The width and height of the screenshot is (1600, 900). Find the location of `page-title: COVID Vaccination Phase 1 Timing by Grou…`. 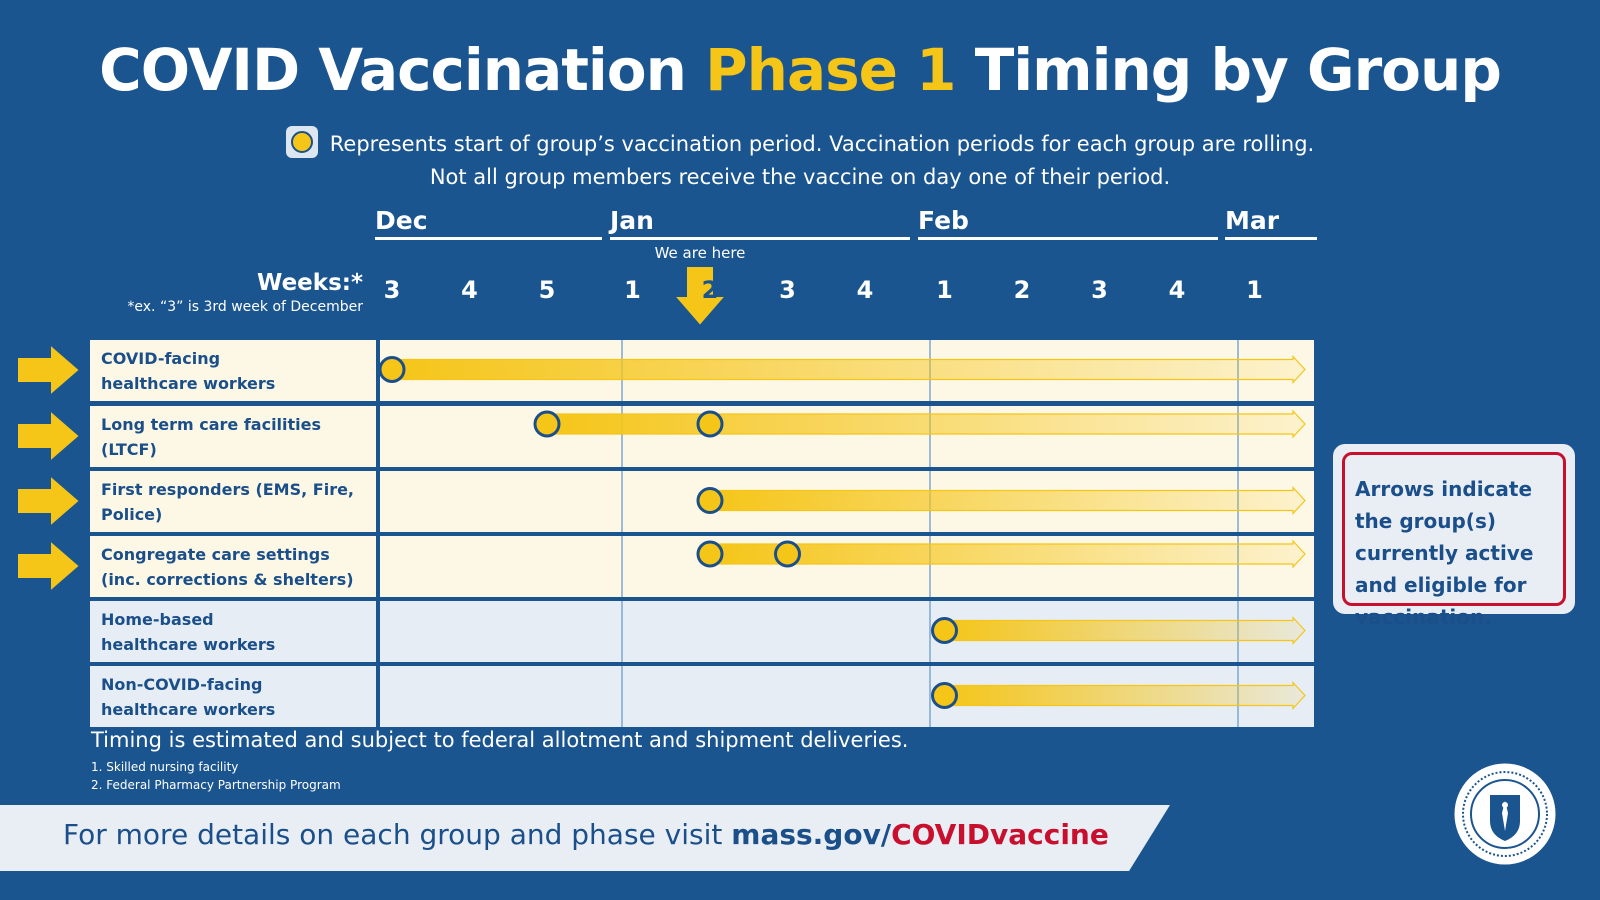

page-title: COVID Vaccination Phase 1 Timing by Grou… is located at coordinates (800, 70).